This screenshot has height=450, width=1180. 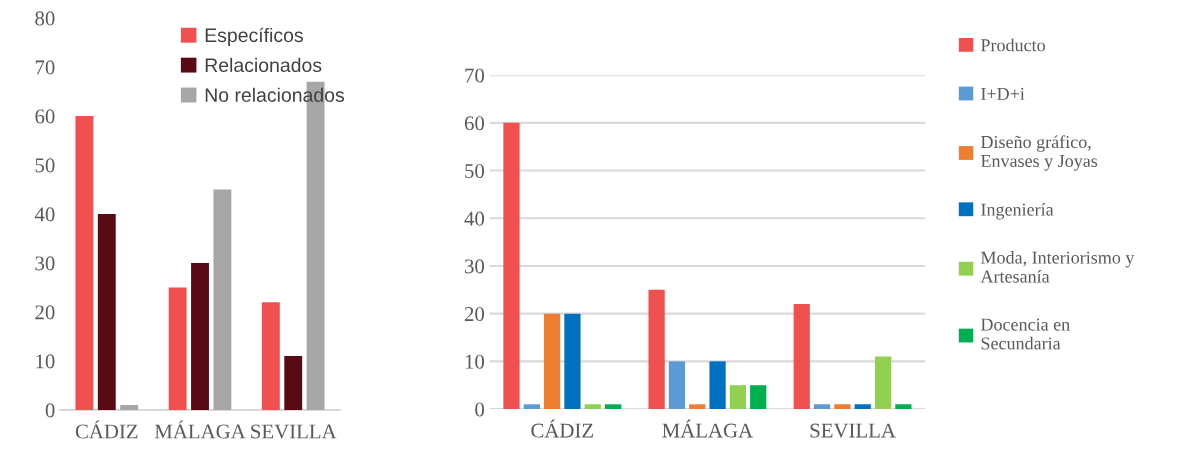 What do you see at coordinates (275, 94) in the screenshot?
I see `legend-label: No relacionados` at bounding box center [275, 94].